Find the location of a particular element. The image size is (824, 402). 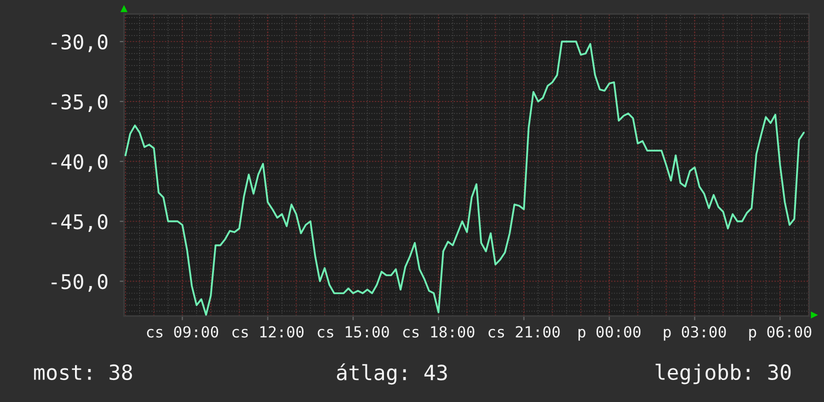

y-tick-label: -30,0 is located at coordinates (80, 43).